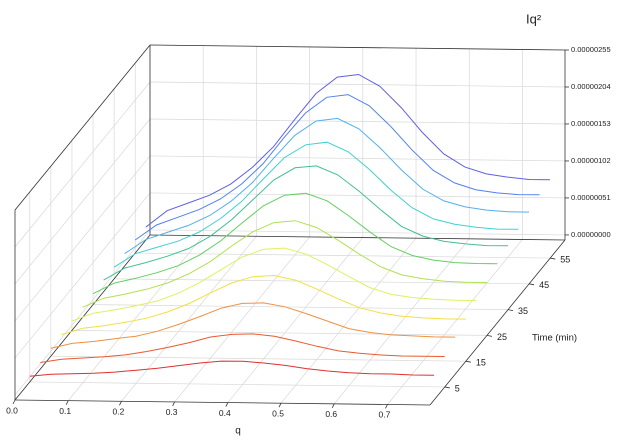  What do you see at coordinates (65, 411) in the screenshot?
I see `x-tick-label: 0.1` at bounding box center [65, 411].